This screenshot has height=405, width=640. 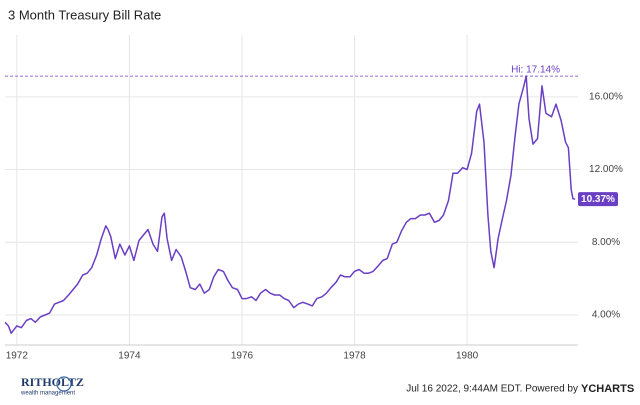 I want to click on x-tick-label: 1972, so click(x=17, y=356).